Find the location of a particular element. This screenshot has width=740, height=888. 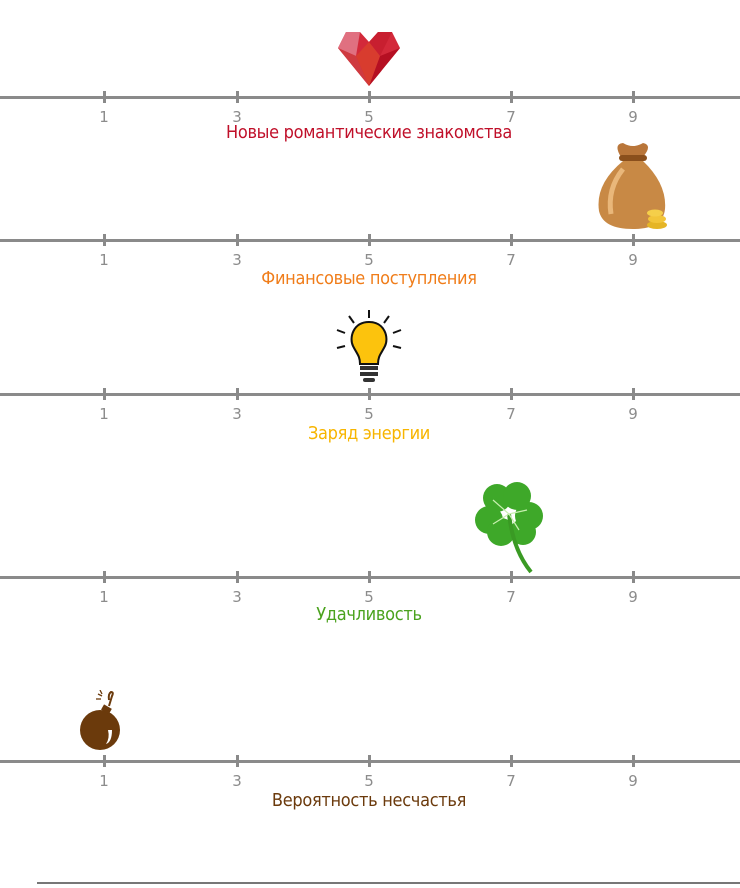

scale-title: Новые романтические знакомства is located at coordinates (369, 132).